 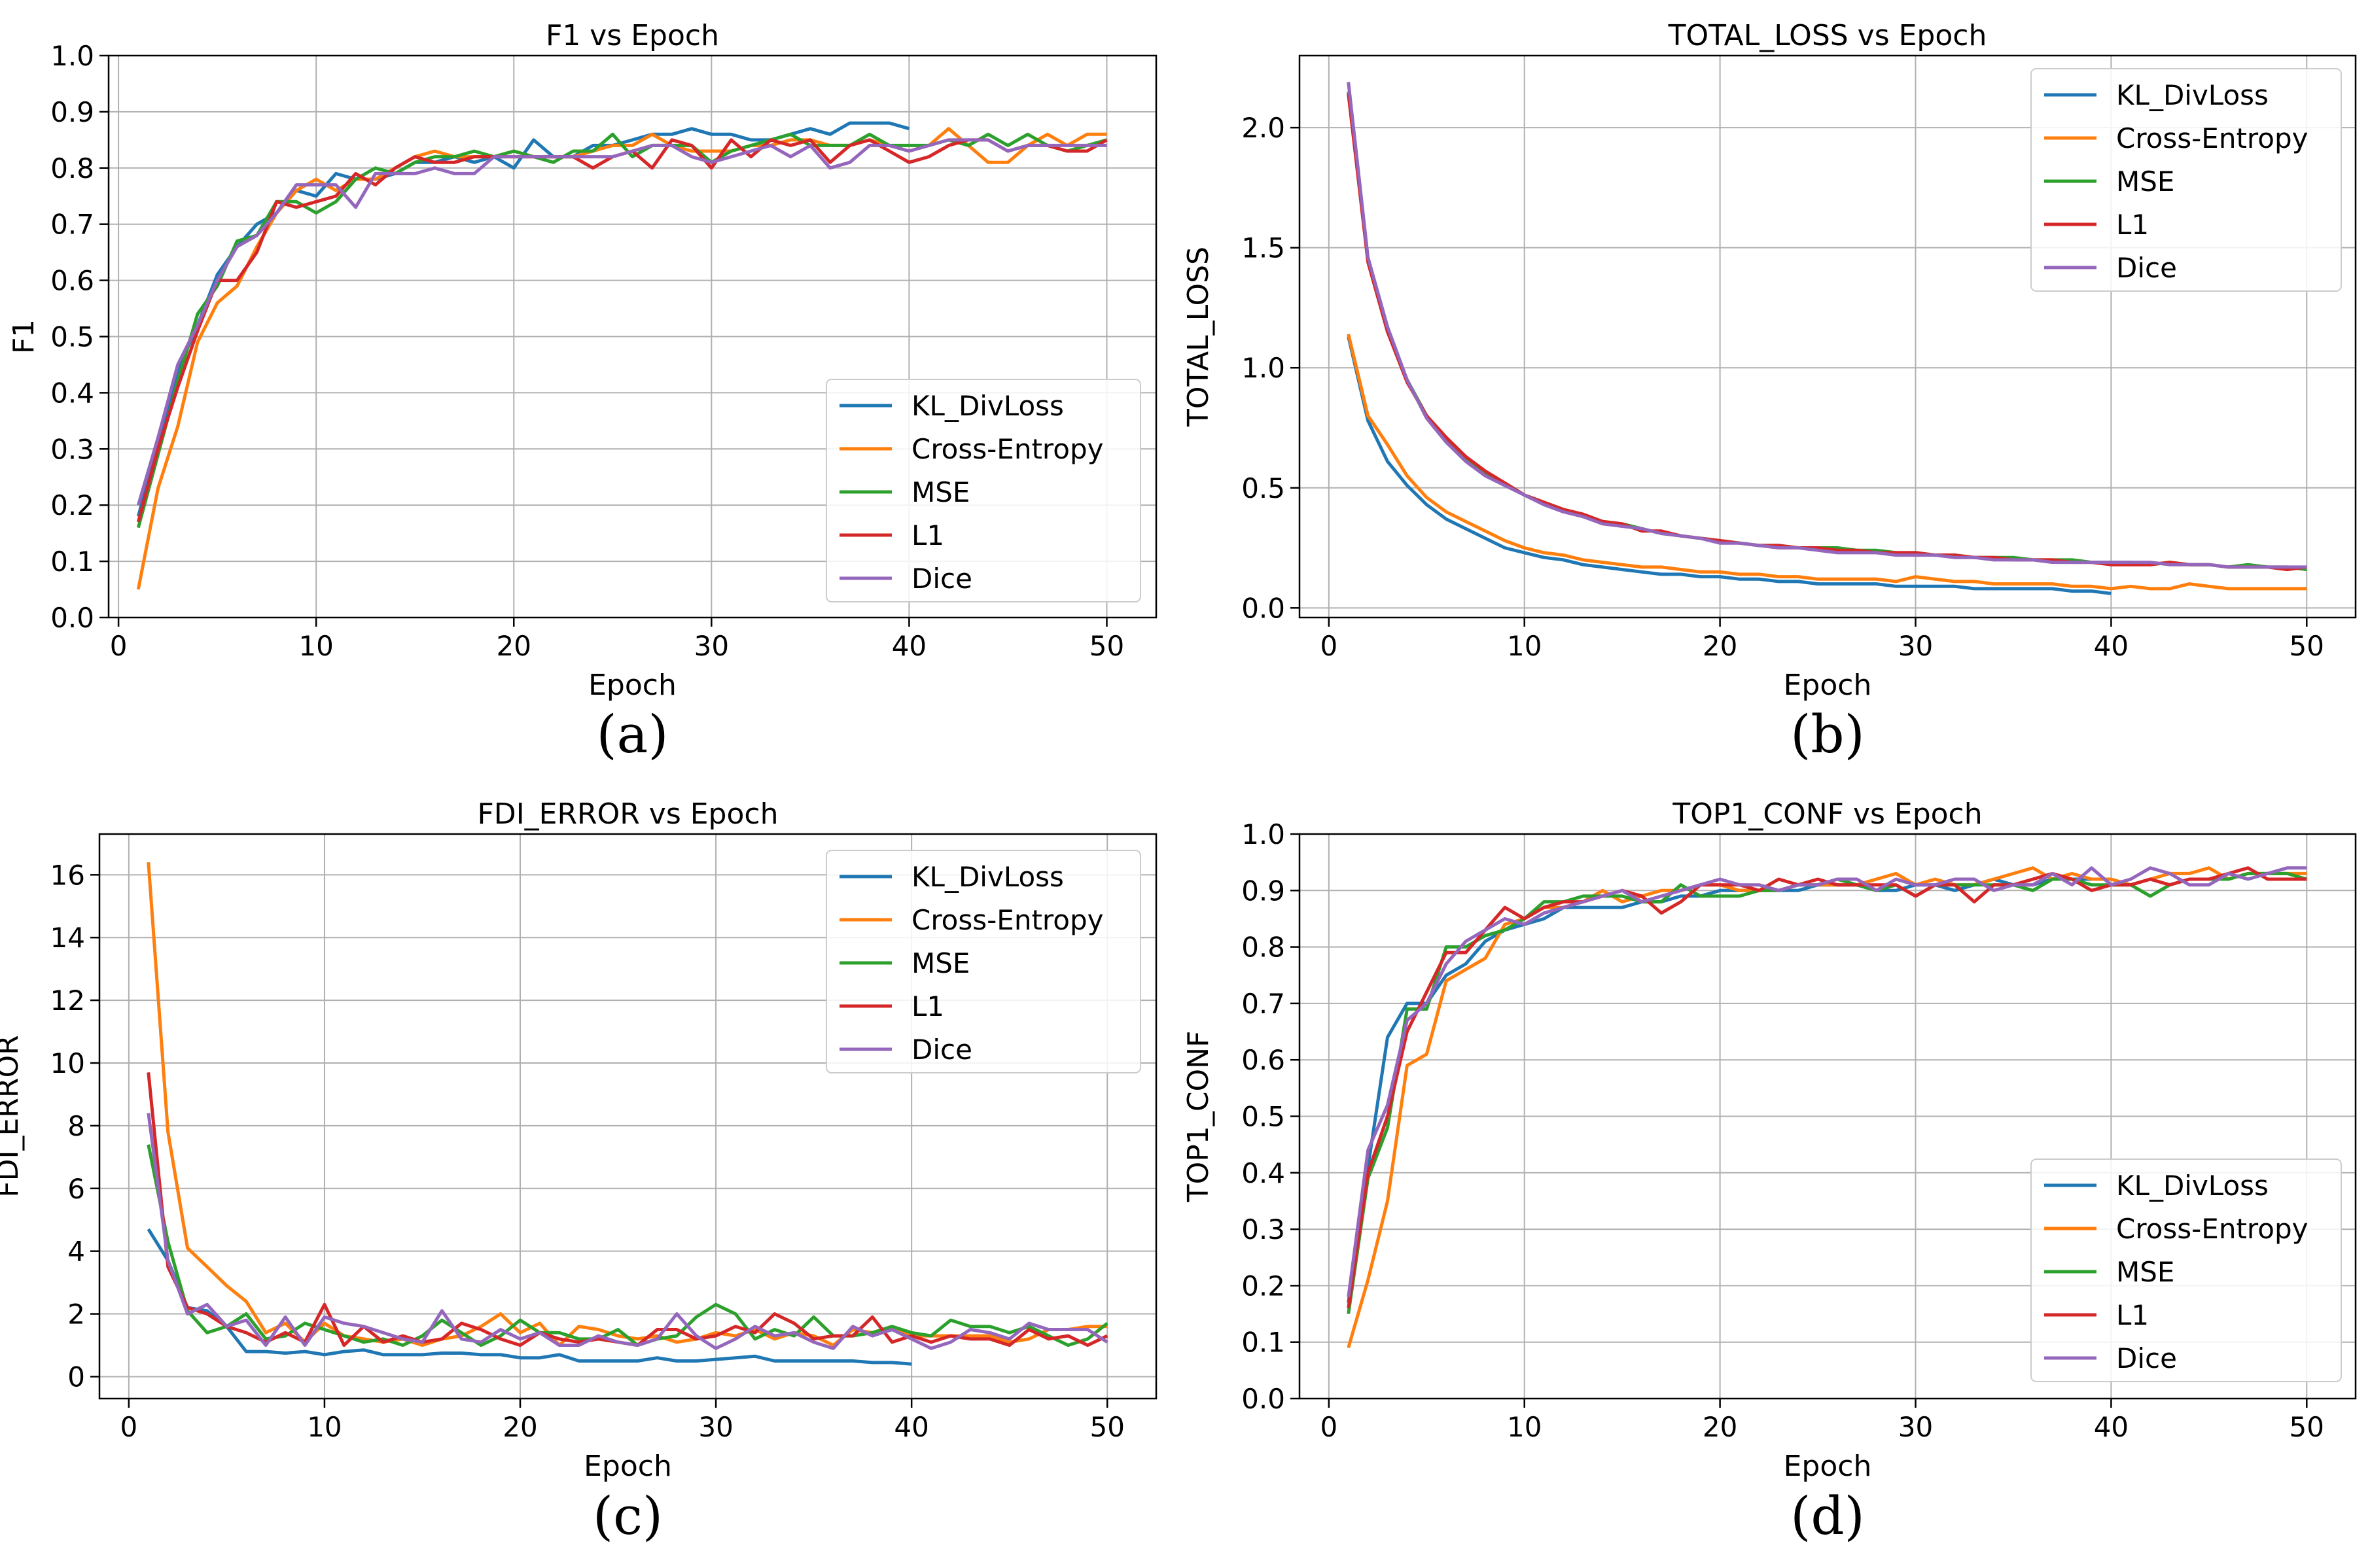 What do you see at coordinates (76, 1189) in the screenshot?
I see `y-tick-label: 6` at bounding box center [76, 1189].